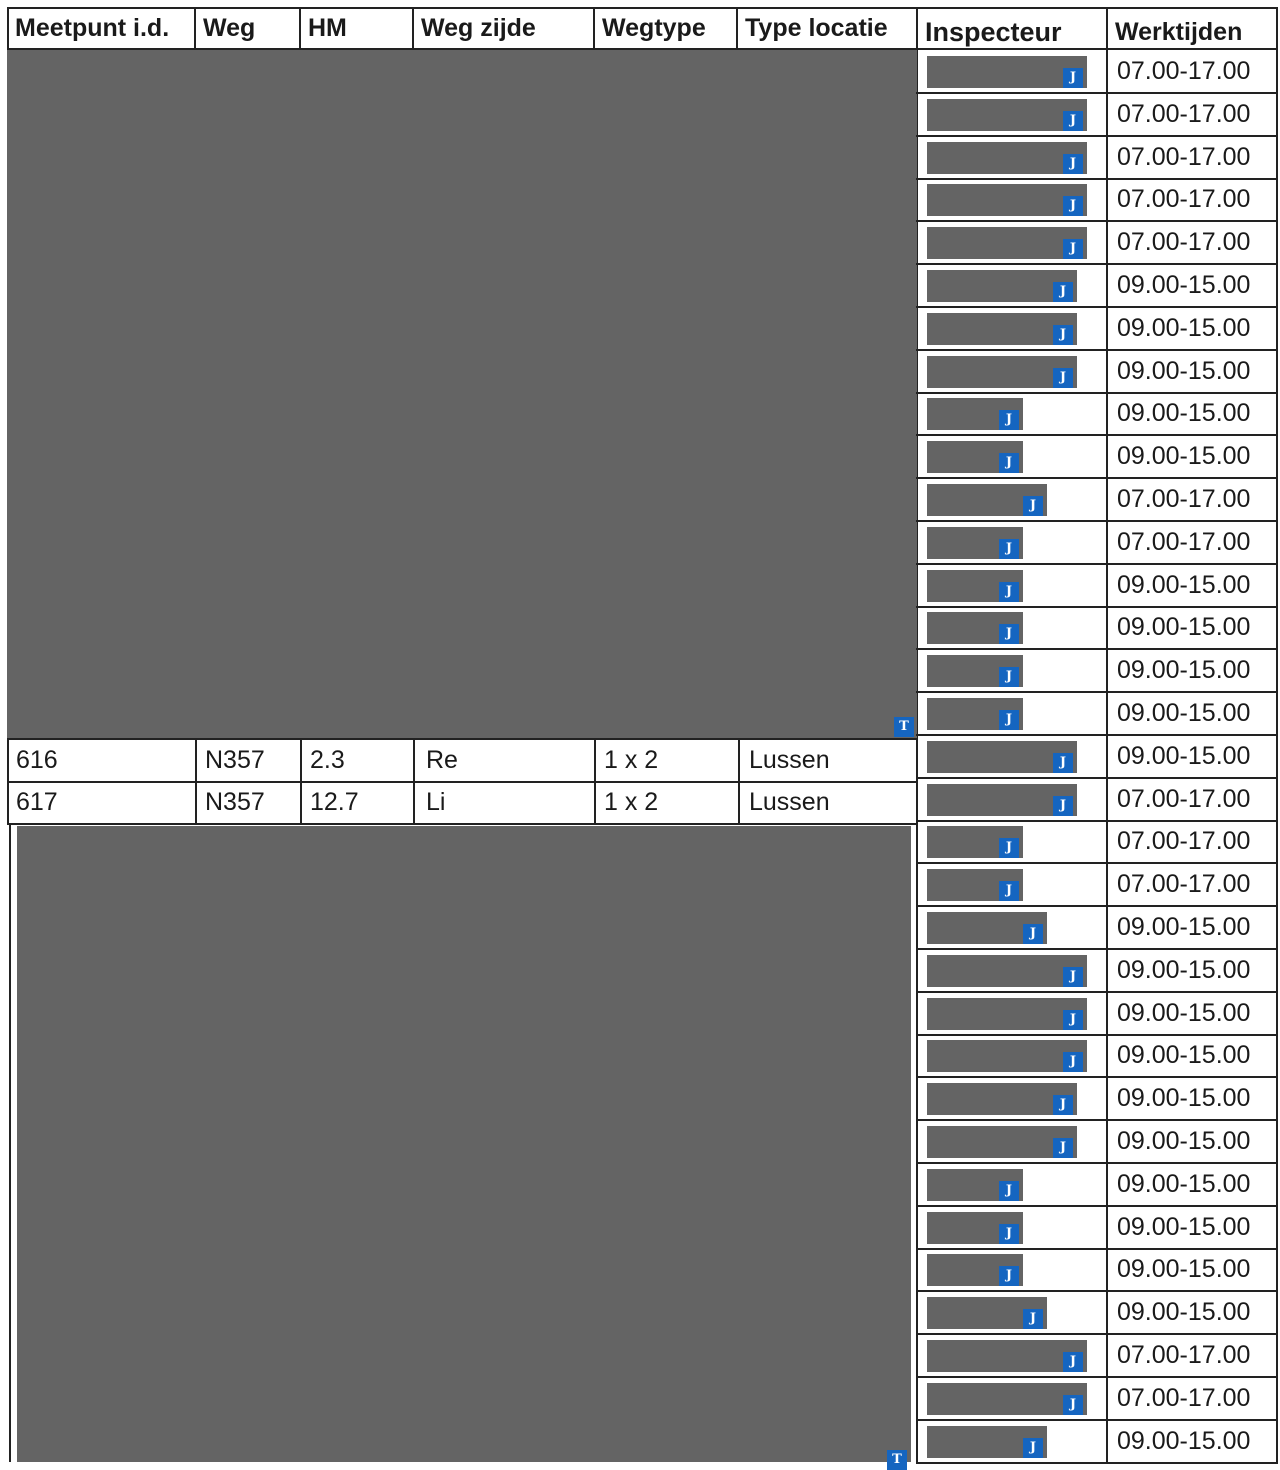 The height and width of the screenshot is (1470, 1280). Describe the element at coordinates (436, 802) in the screenshot. I see `table-row-617-weg-zijde: Li` at that location.